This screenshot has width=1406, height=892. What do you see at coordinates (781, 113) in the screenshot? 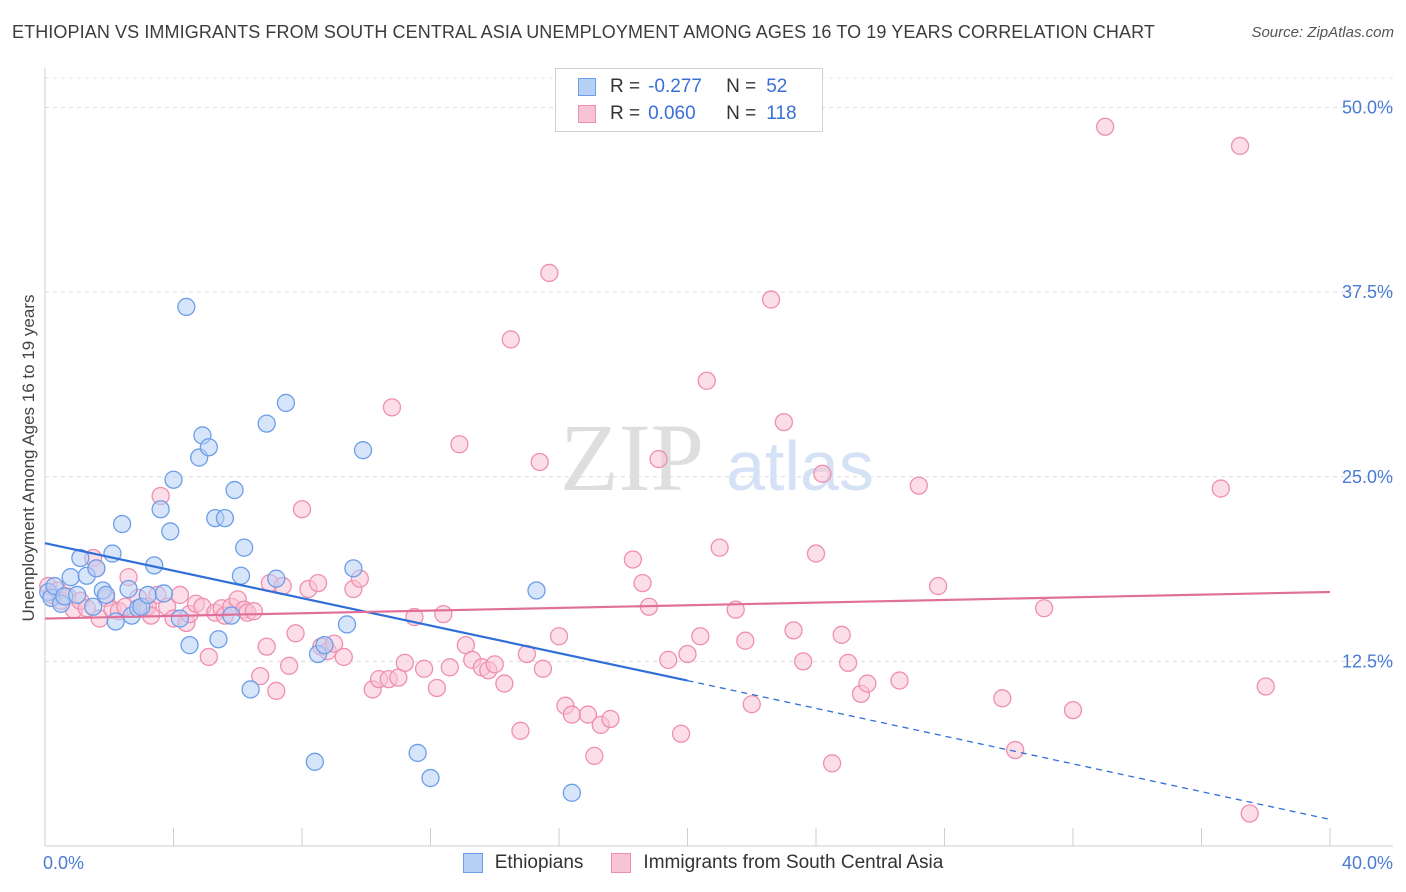
I see `legend-n-value: 118` at bounding box center [781, 113].